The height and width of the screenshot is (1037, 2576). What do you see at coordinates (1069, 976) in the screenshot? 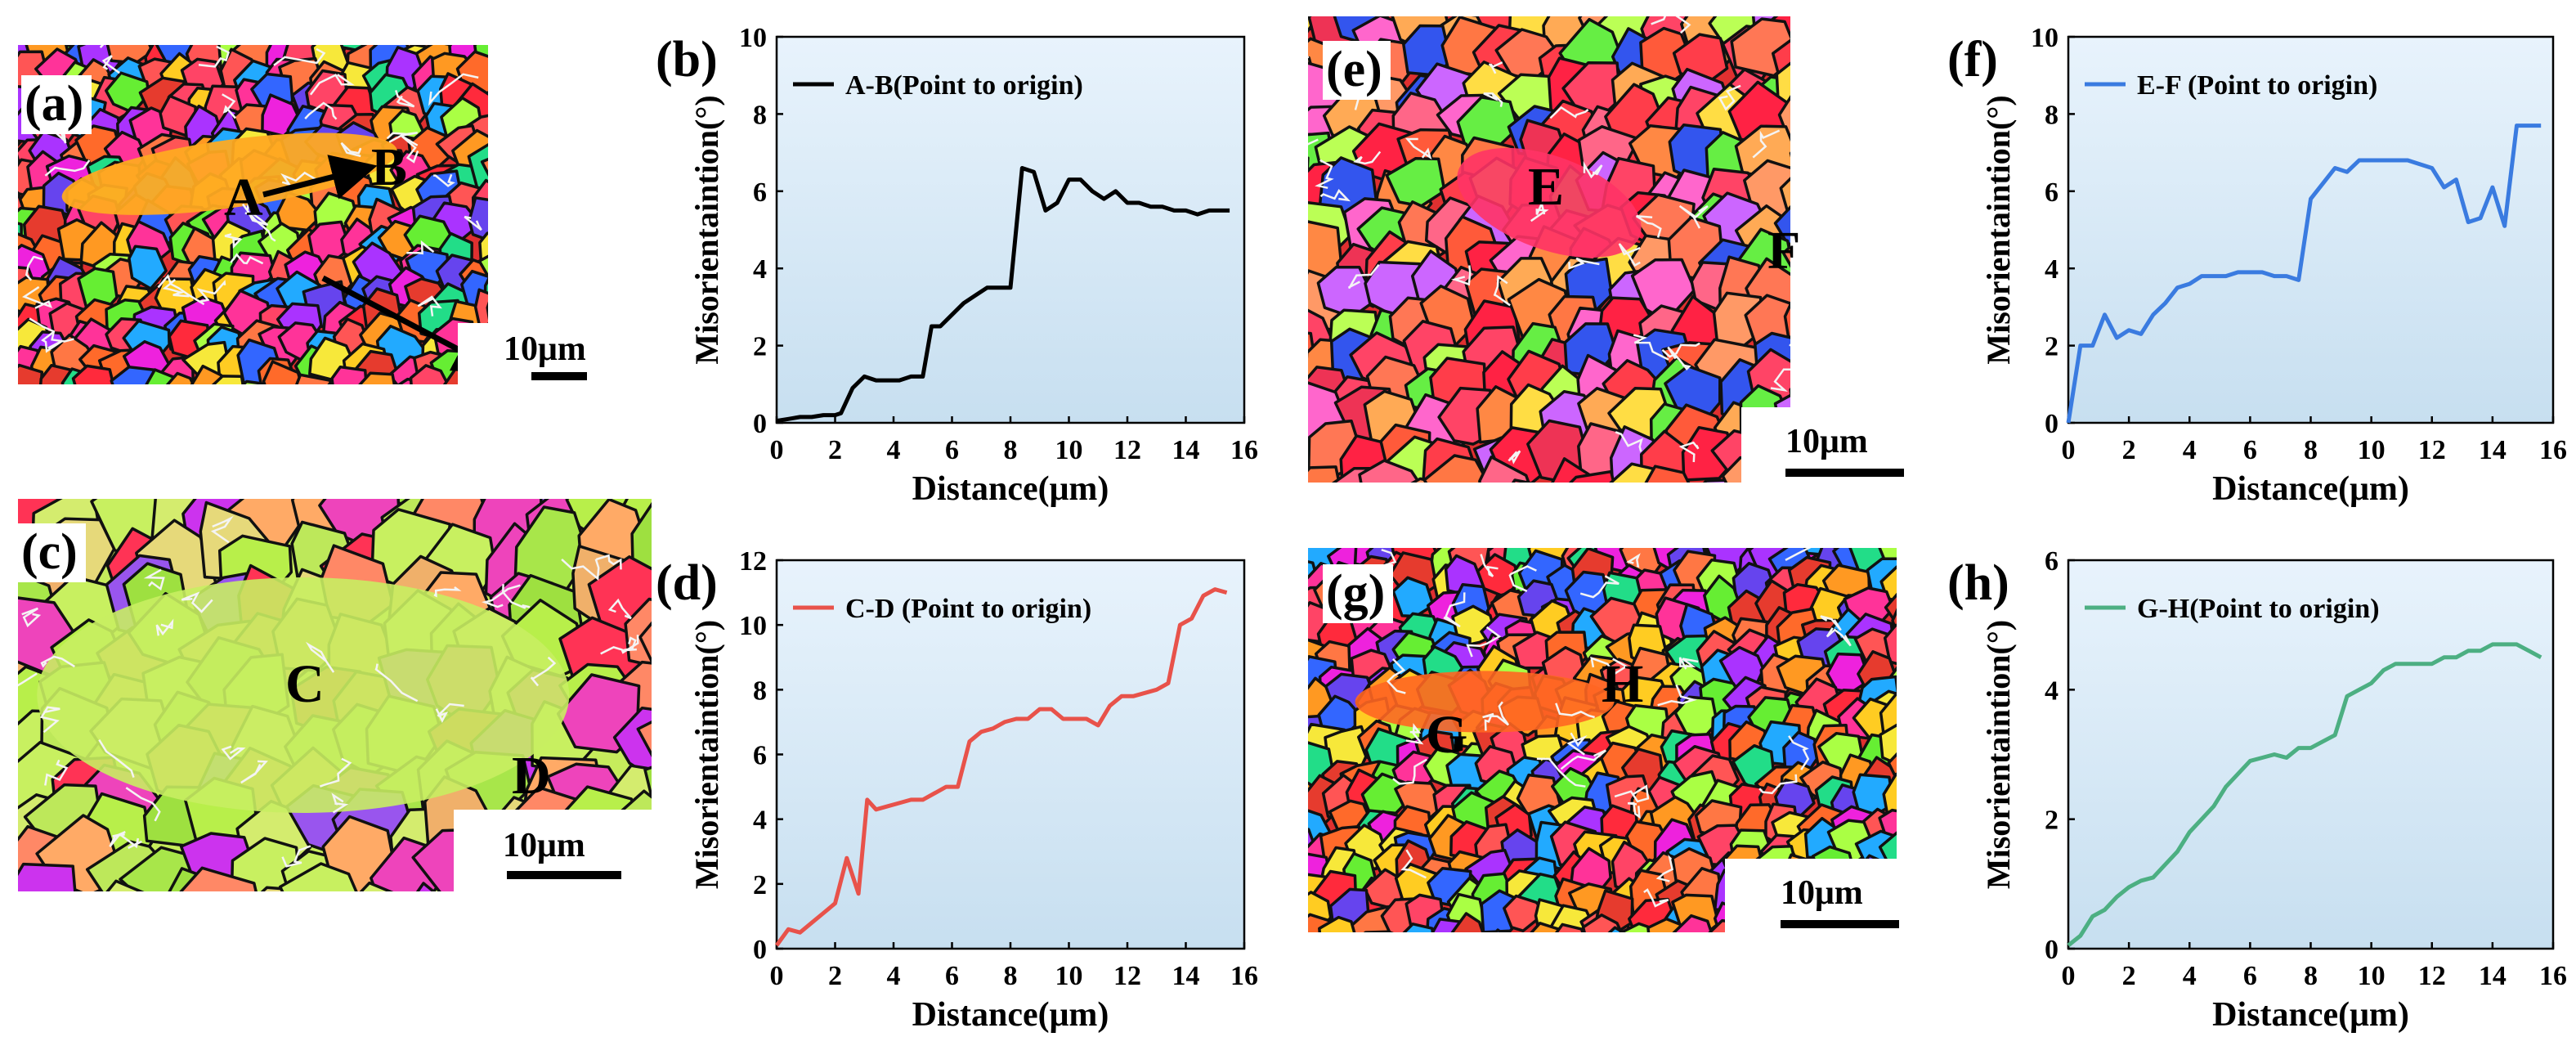
I see `chart-d-xtick-label-5: 10` at bounding box center [1069, 976].